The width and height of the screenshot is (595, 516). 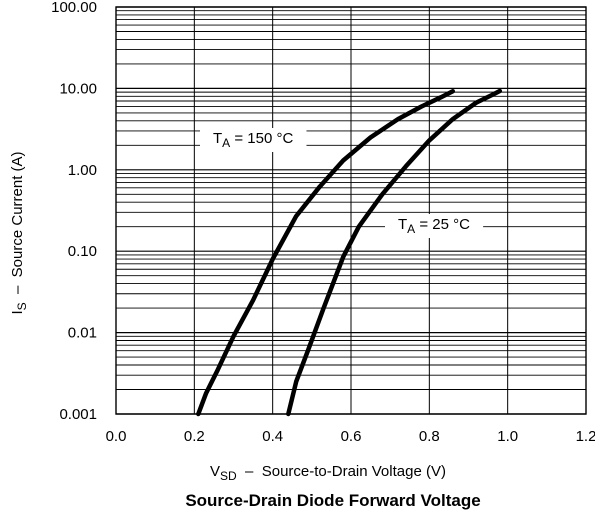 I want to click on y-tick-label: 1.00, so click(x=82, y=170).